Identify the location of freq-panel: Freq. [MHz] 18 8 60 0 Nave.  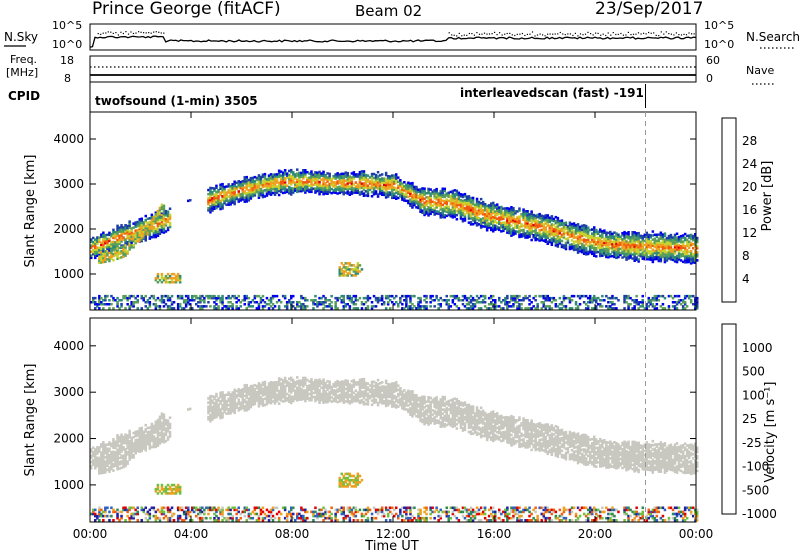
(391, 69).